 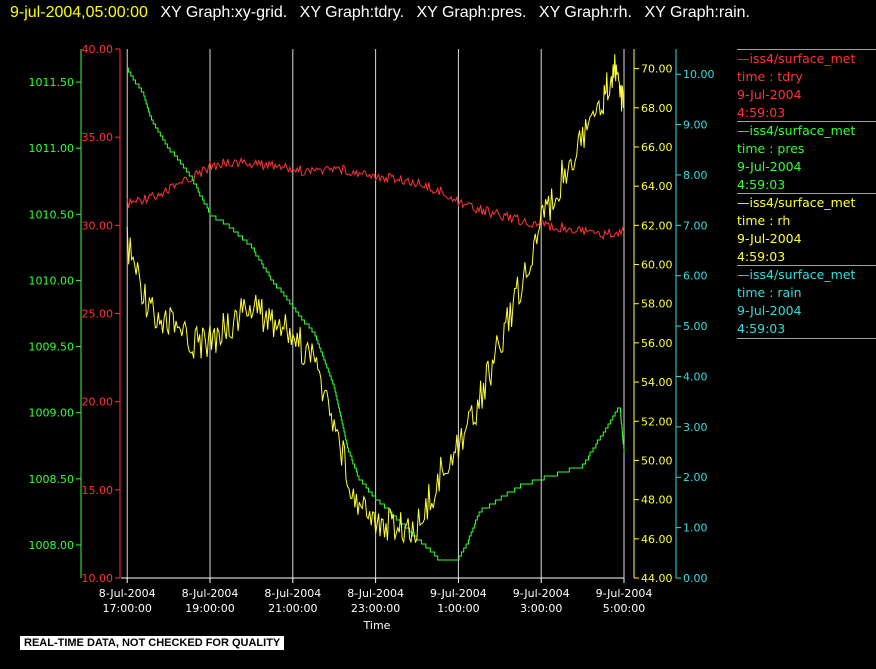 I want to click on x-axis-title: Time, so click(x=377, y=625).